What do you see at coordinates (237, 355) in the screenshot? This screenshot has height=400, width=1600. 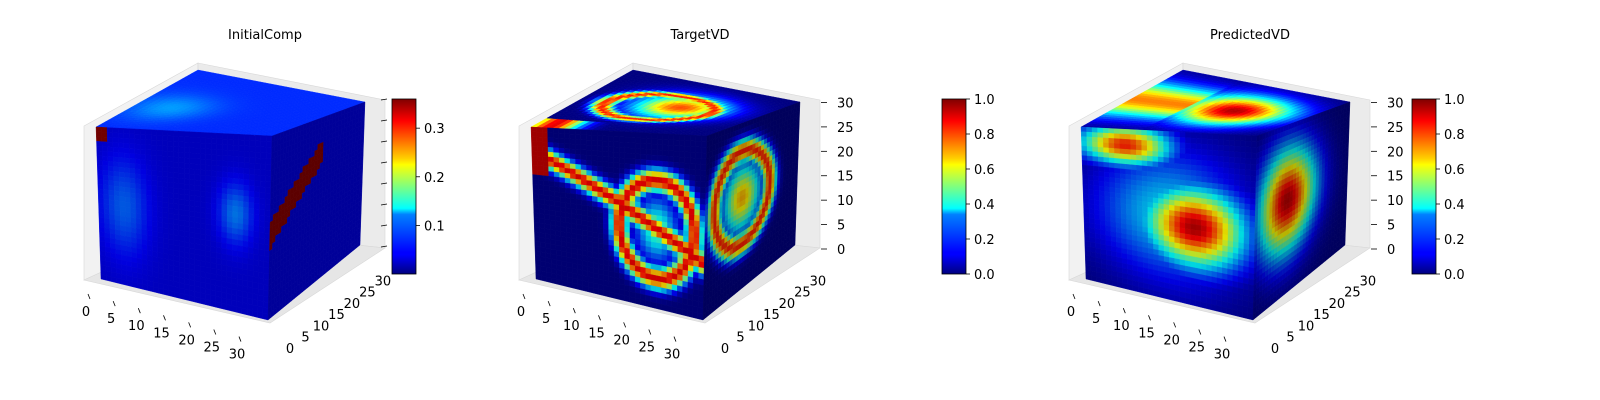 I see `x-tick-label: 30` at bounding box center [237, 355].